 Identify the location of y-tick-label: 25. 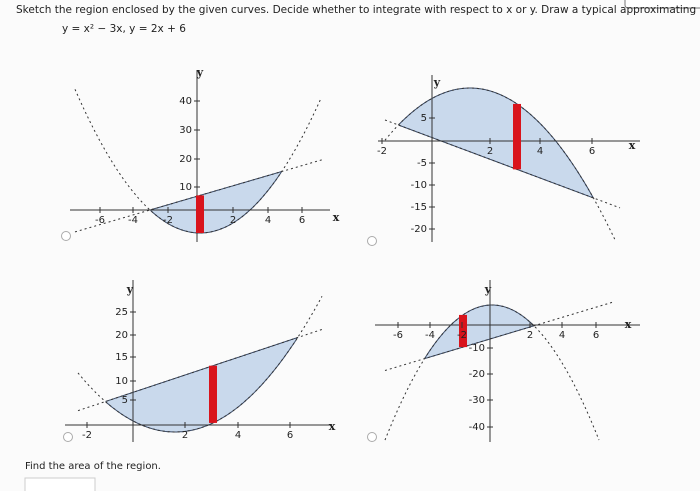
(121, 312).